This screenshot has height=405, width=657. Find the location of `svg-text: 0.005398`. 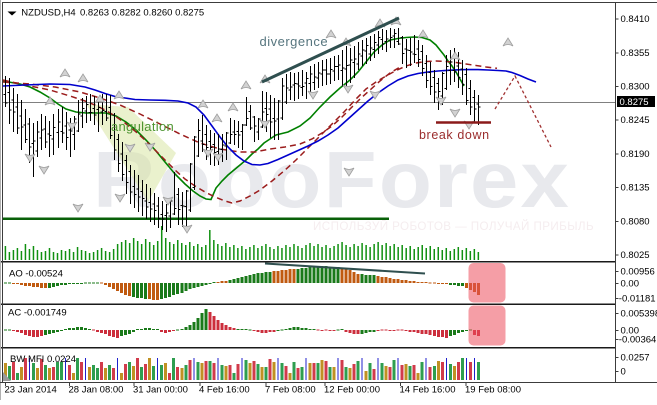

svg-text: 0.005398 is located at coordinates (639, 314).